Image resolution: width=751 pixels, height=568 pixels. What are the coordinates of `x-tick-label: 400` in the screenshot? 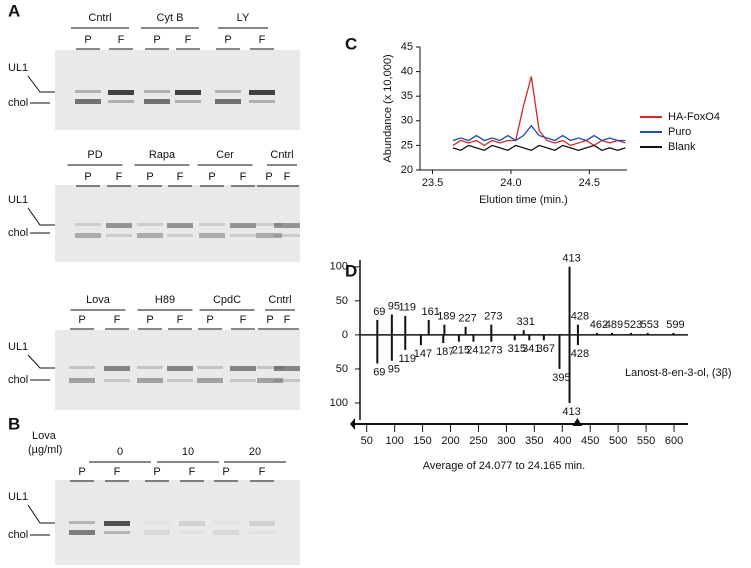 It's located at (562, 441).